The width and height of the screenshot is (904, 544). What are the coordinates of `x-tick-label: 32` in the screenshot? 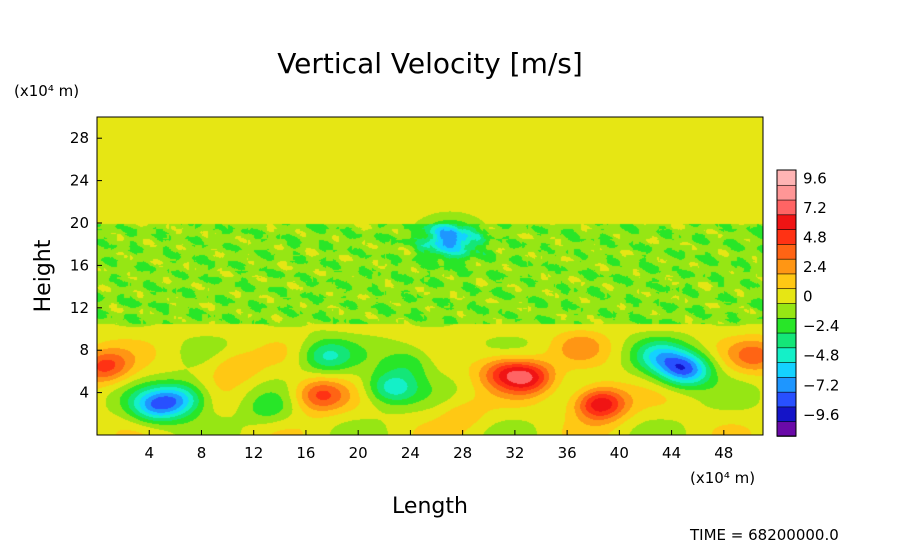 It's located at (514, 453).